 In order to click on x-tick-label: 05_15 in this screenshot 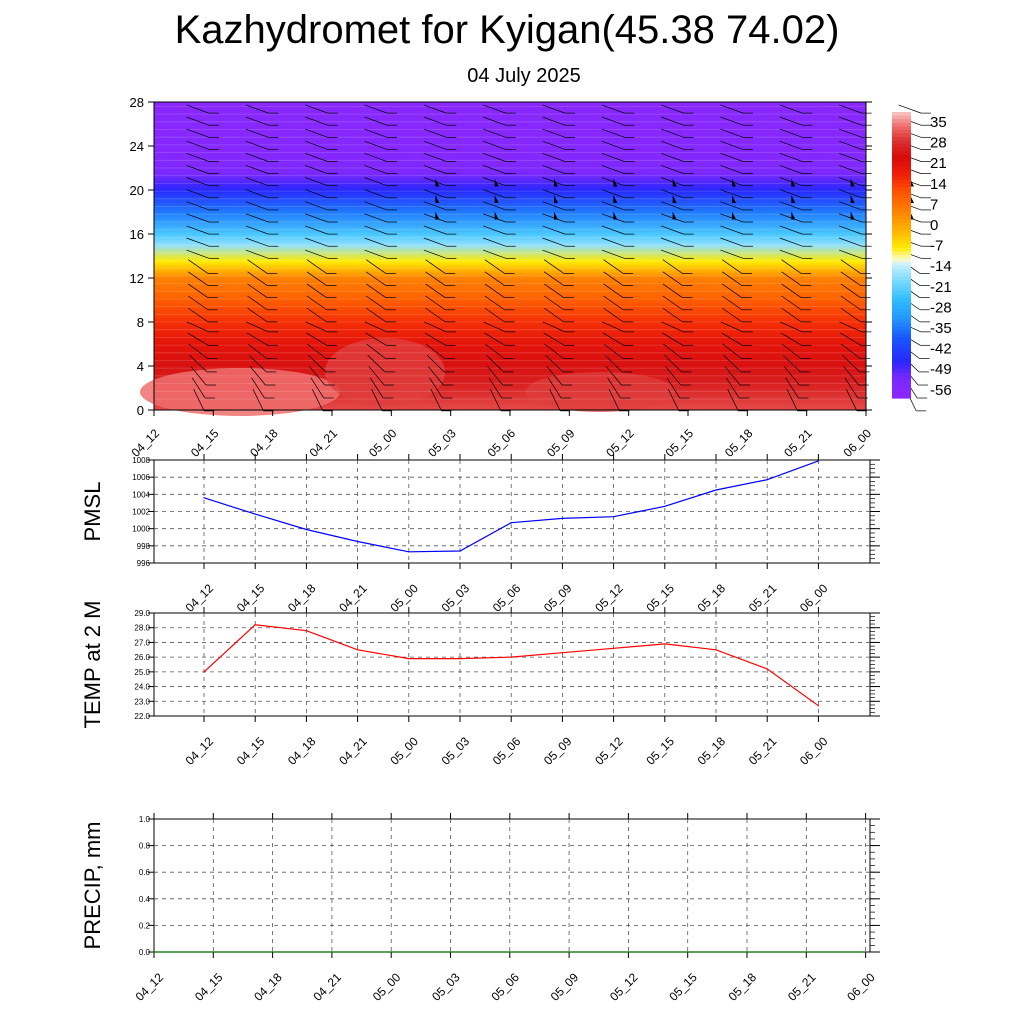, I will do `click(683, 987)`.